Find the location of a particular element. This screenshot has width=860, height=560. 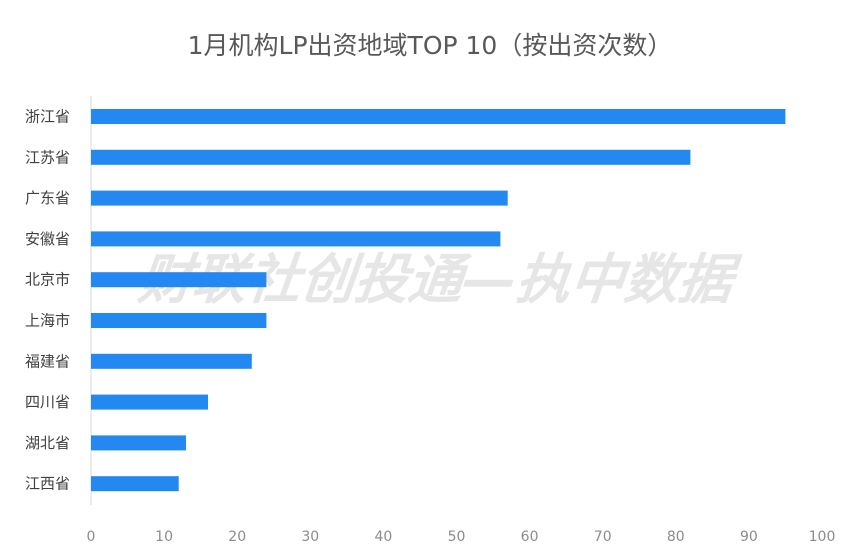

category-label: 福建省 is located at coordinates (47, 361).